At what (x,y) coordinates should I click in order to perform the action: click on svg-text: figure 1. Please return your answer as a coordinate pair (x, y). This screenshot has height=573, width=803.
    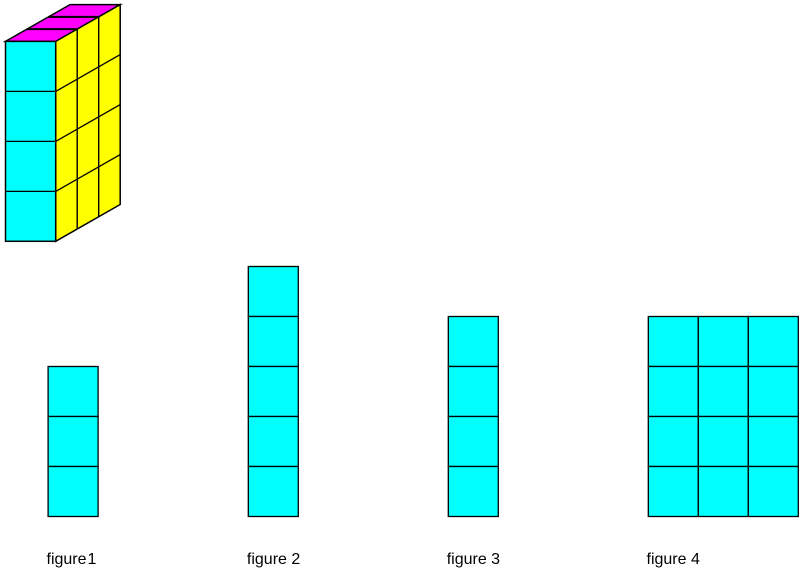
    Looking at the image, I should click on (72, 559).